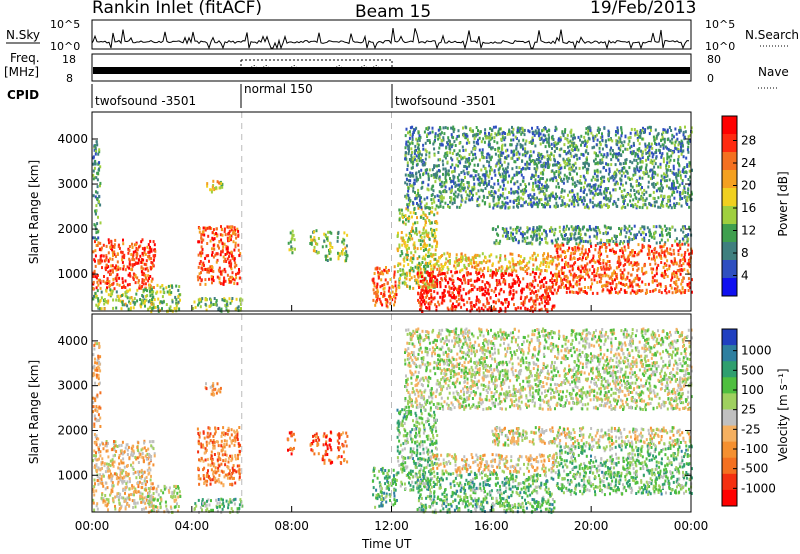 The height and width of the screenshot is (554, 800). I want to click on cpid-segment-2: normal 150, so click(278, 89).